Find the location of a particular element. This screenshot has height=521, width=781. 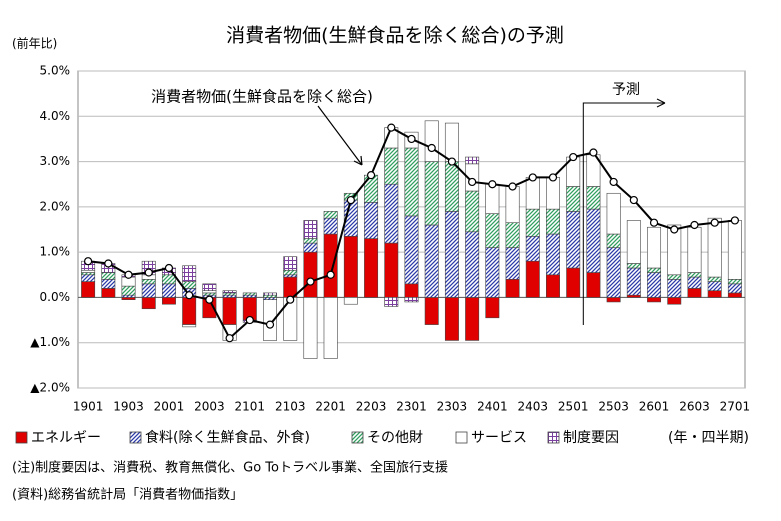

y-tick-label: 3.0% is located at coordinates (55, 161).